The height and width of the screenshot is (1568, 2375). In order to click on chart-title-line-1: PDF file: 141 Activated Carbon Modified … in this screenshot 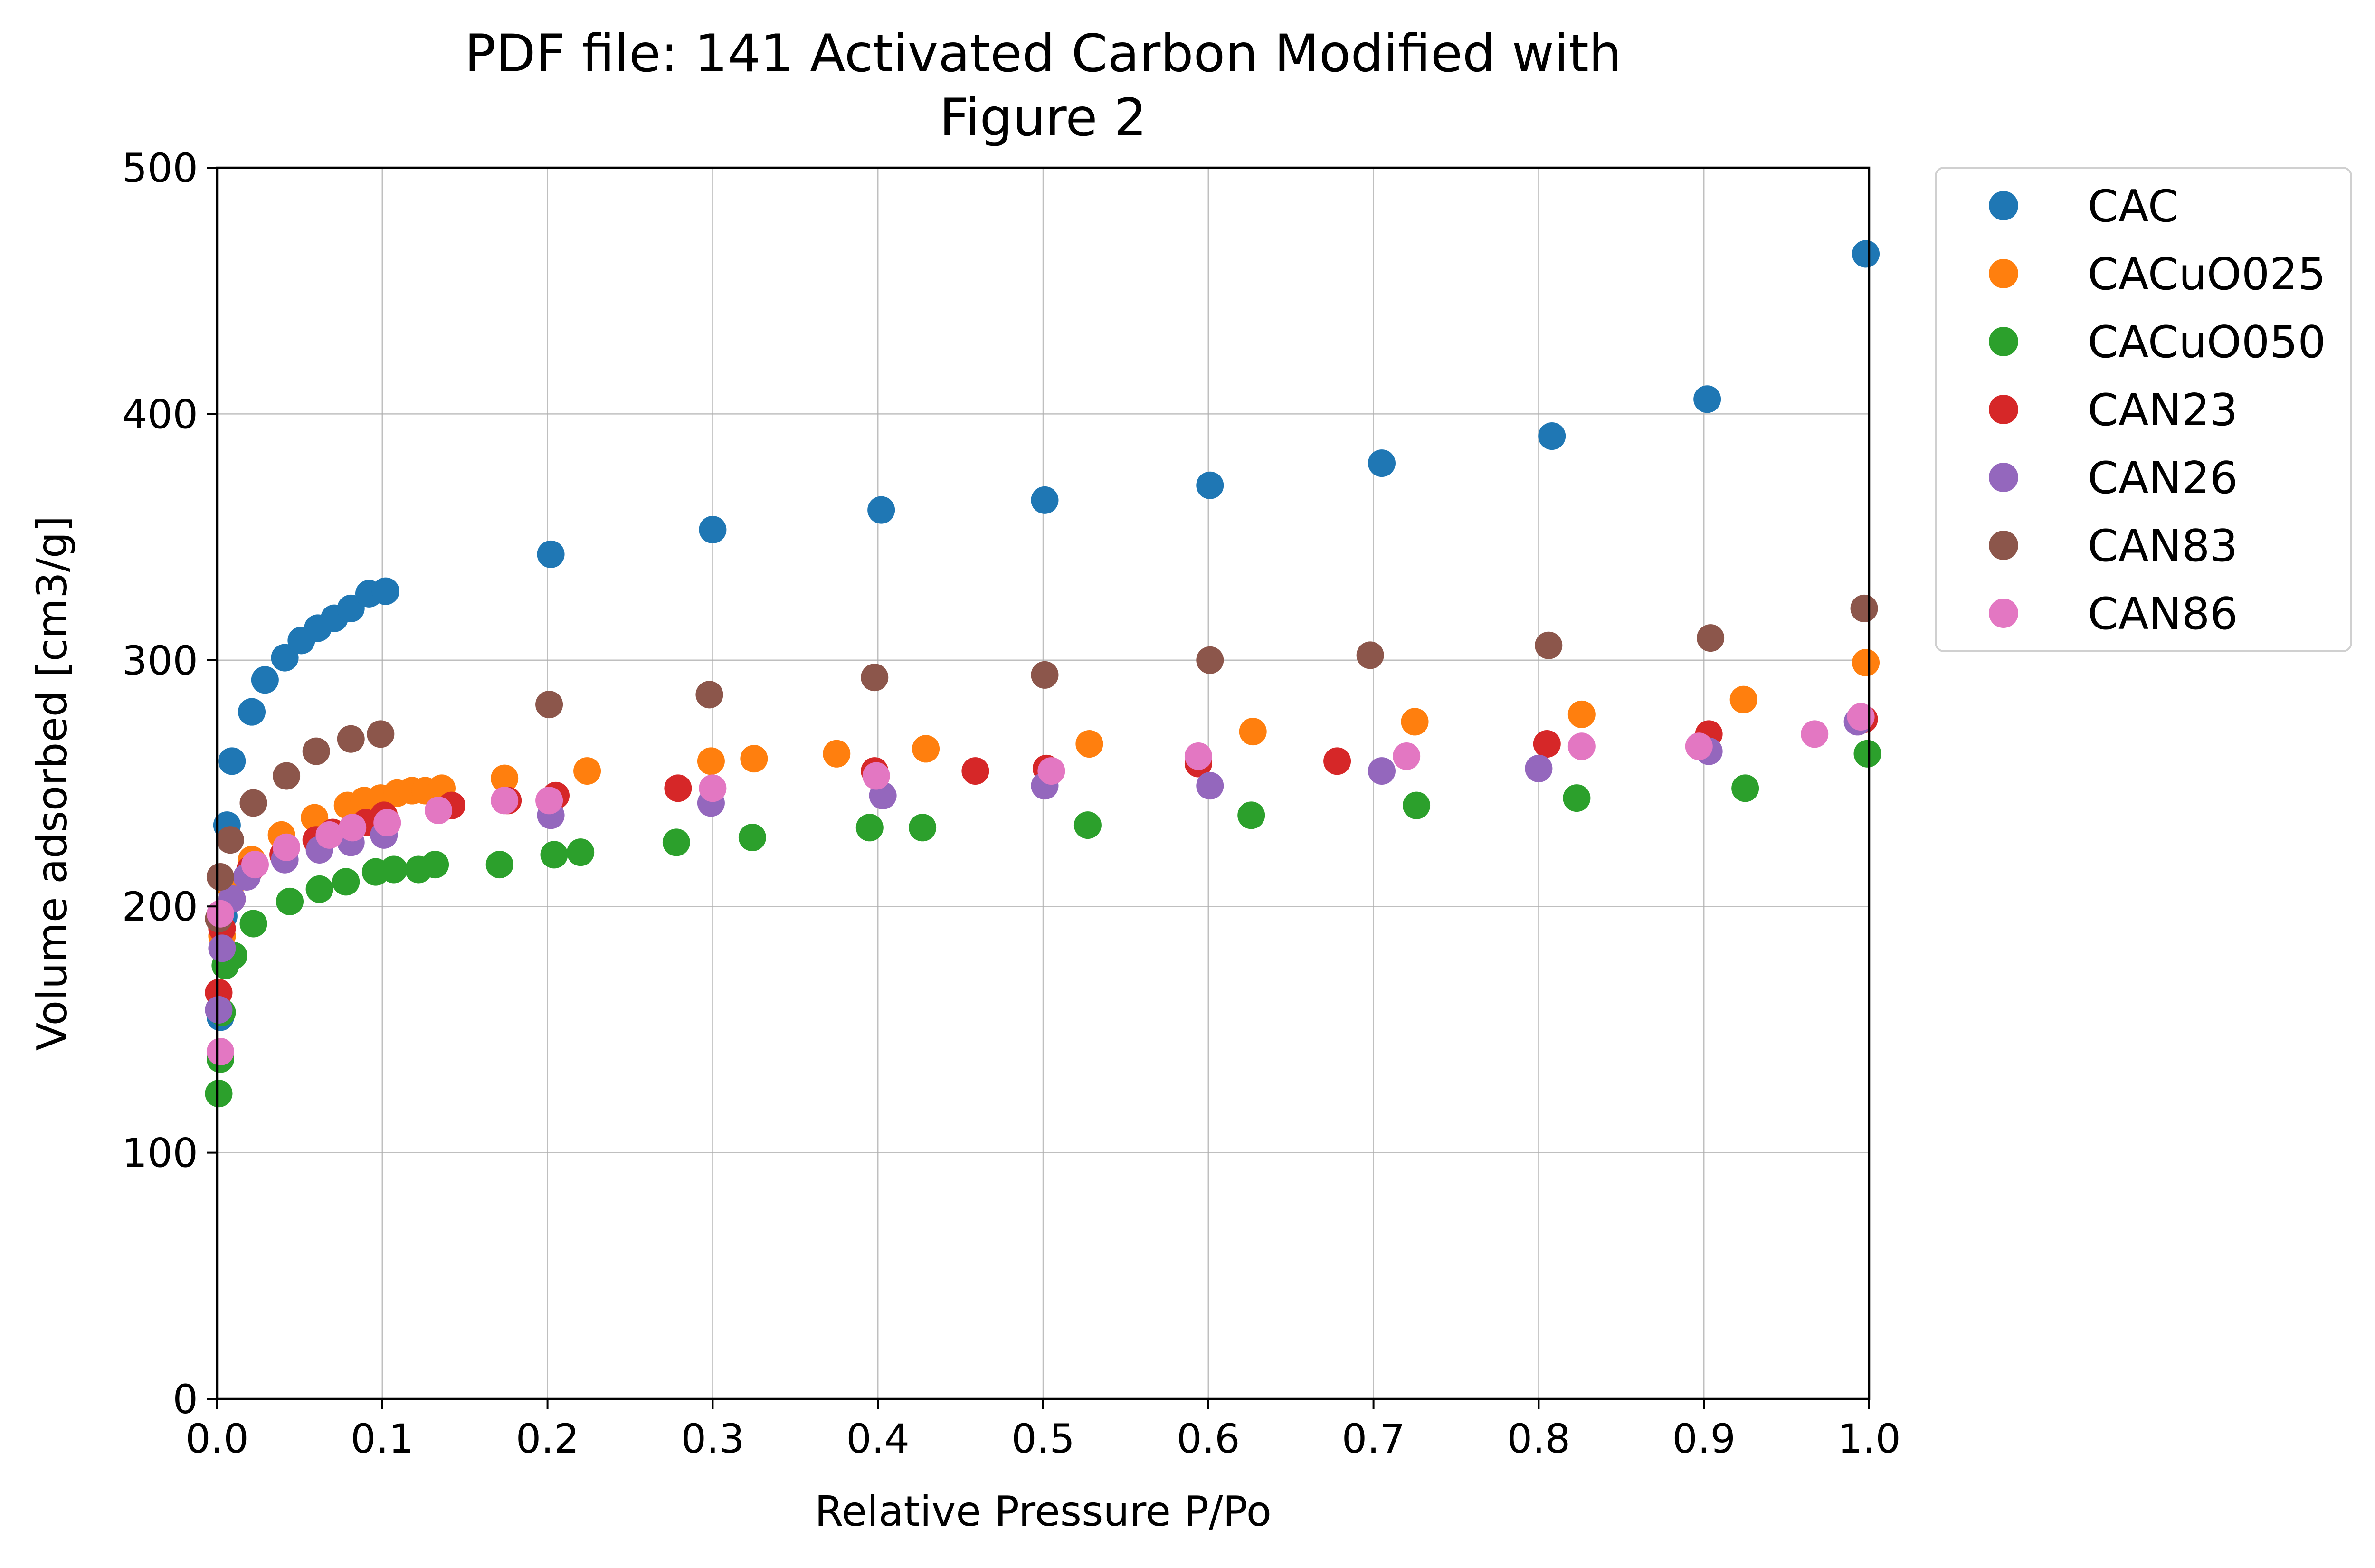, I will do `click(1043, 54)`.